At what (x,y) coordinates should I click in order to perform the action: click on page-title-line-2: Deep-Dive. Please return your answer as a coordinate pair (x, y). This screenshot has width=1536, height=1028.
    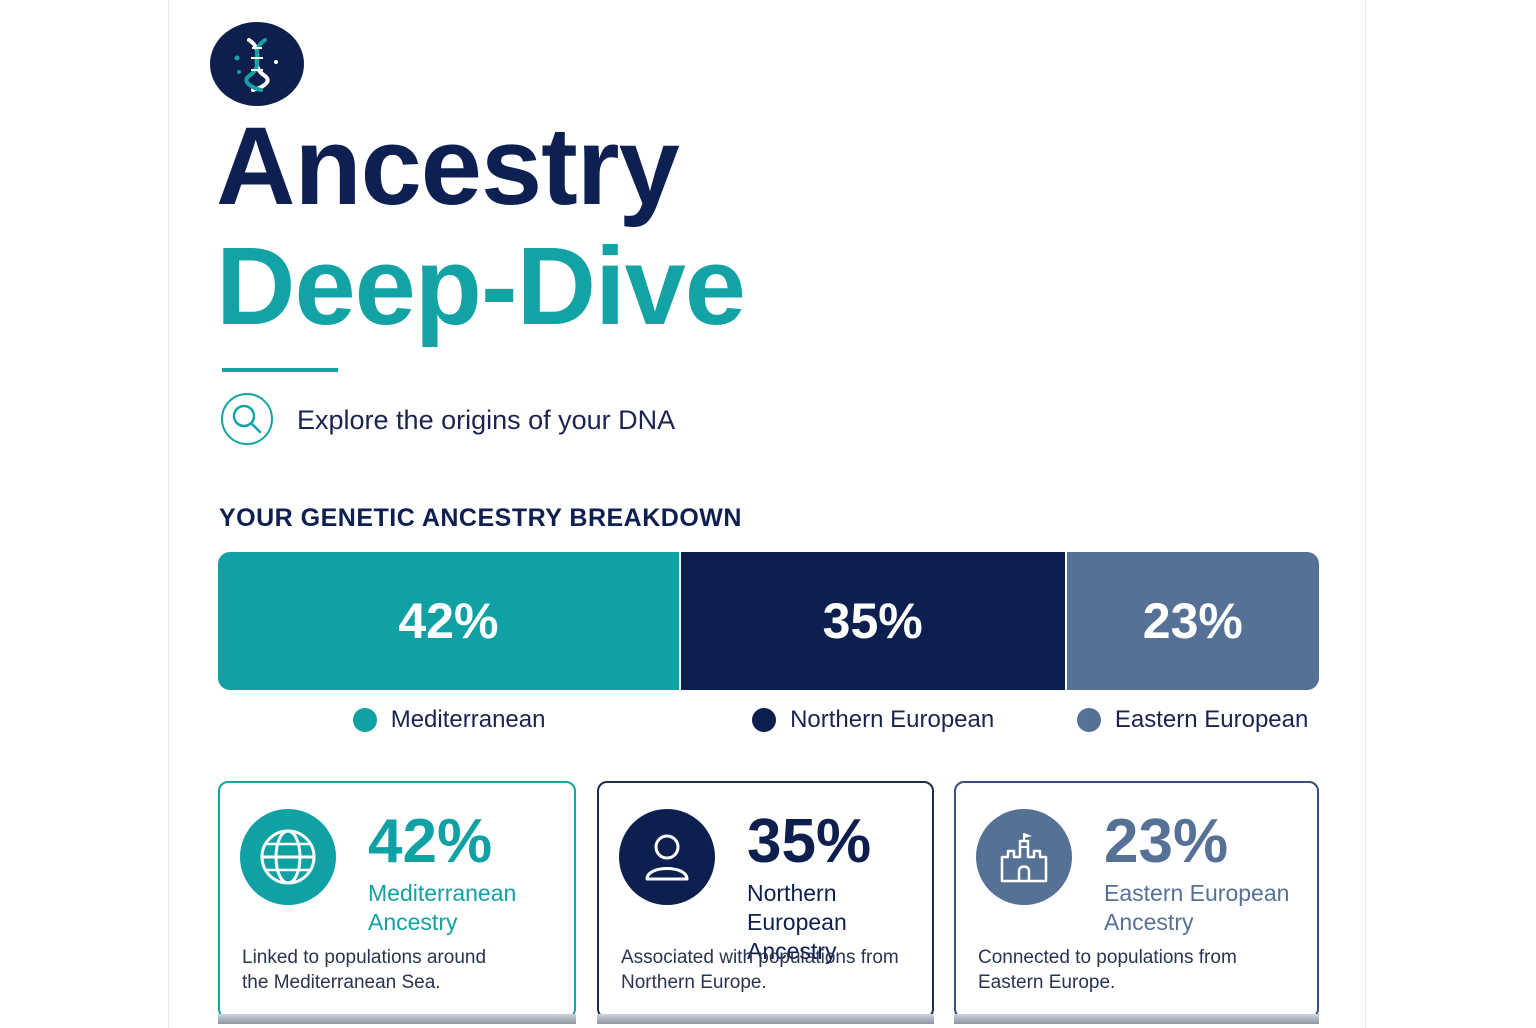
    Looking at the image, I should click on (481, 286).